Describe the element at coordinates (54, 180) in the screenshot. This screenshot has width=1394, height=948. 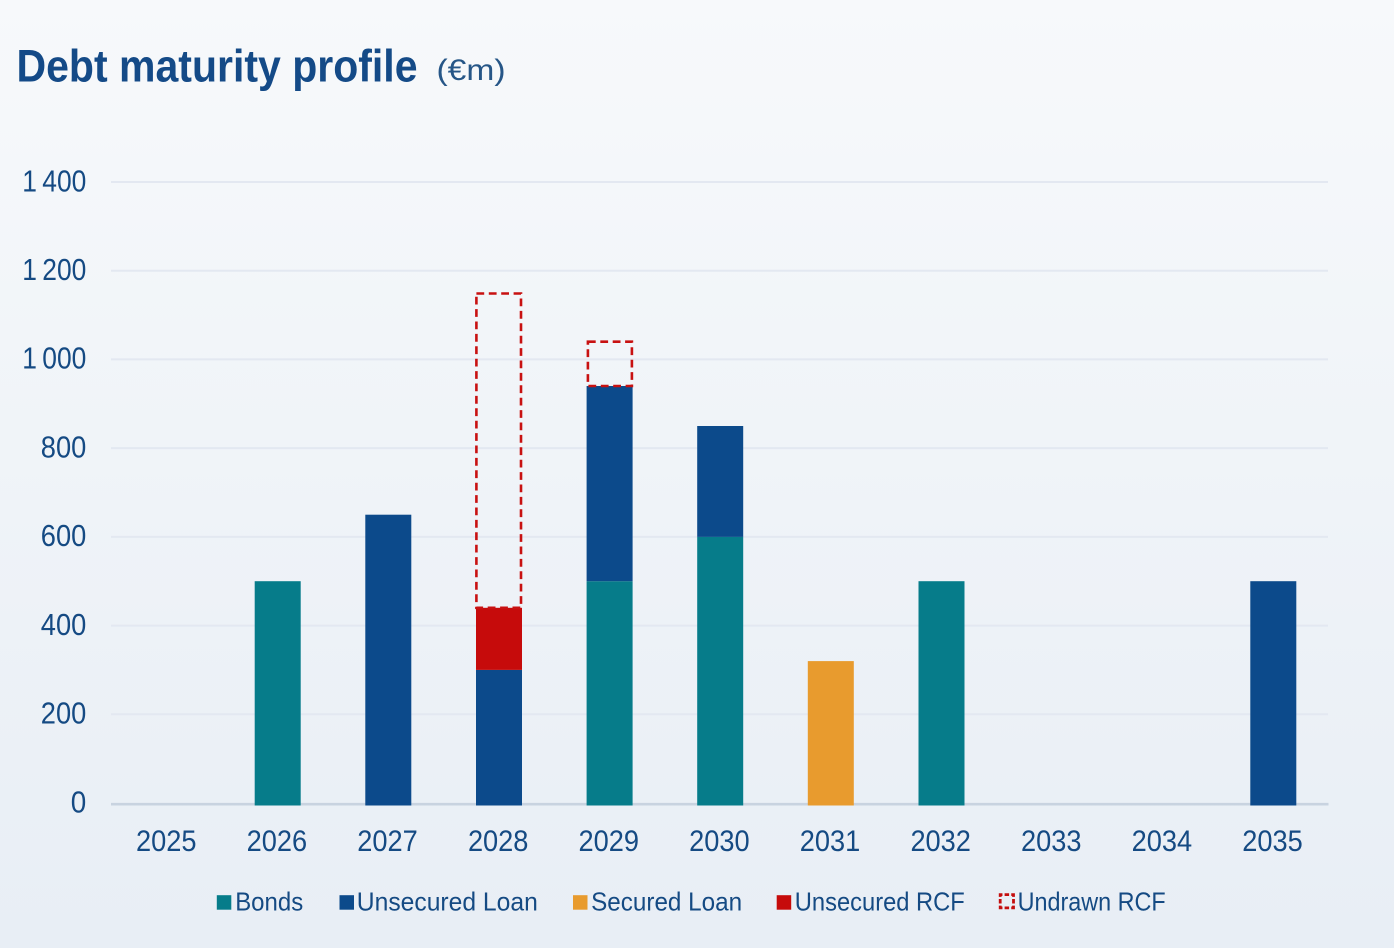
I see `svg-text: 1 400` at that location.